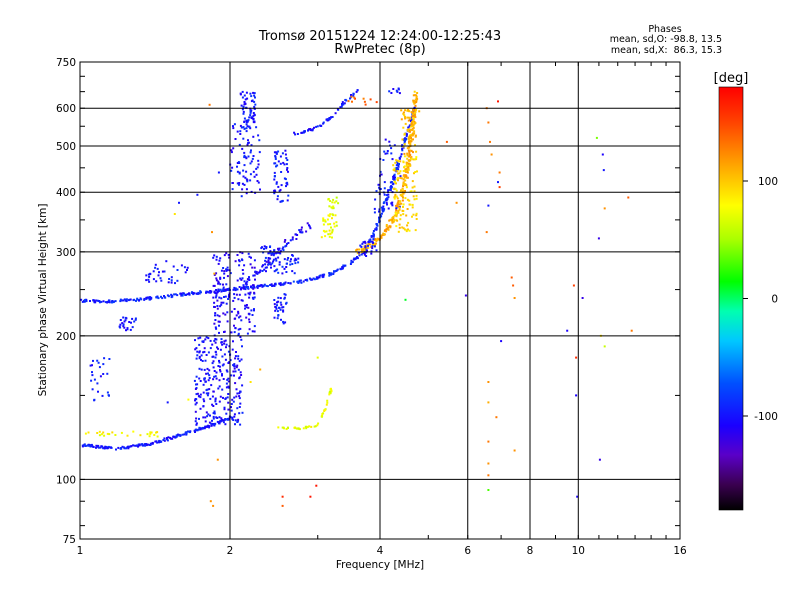  I want to click on y-tick-label: 400, so click(66, 193).